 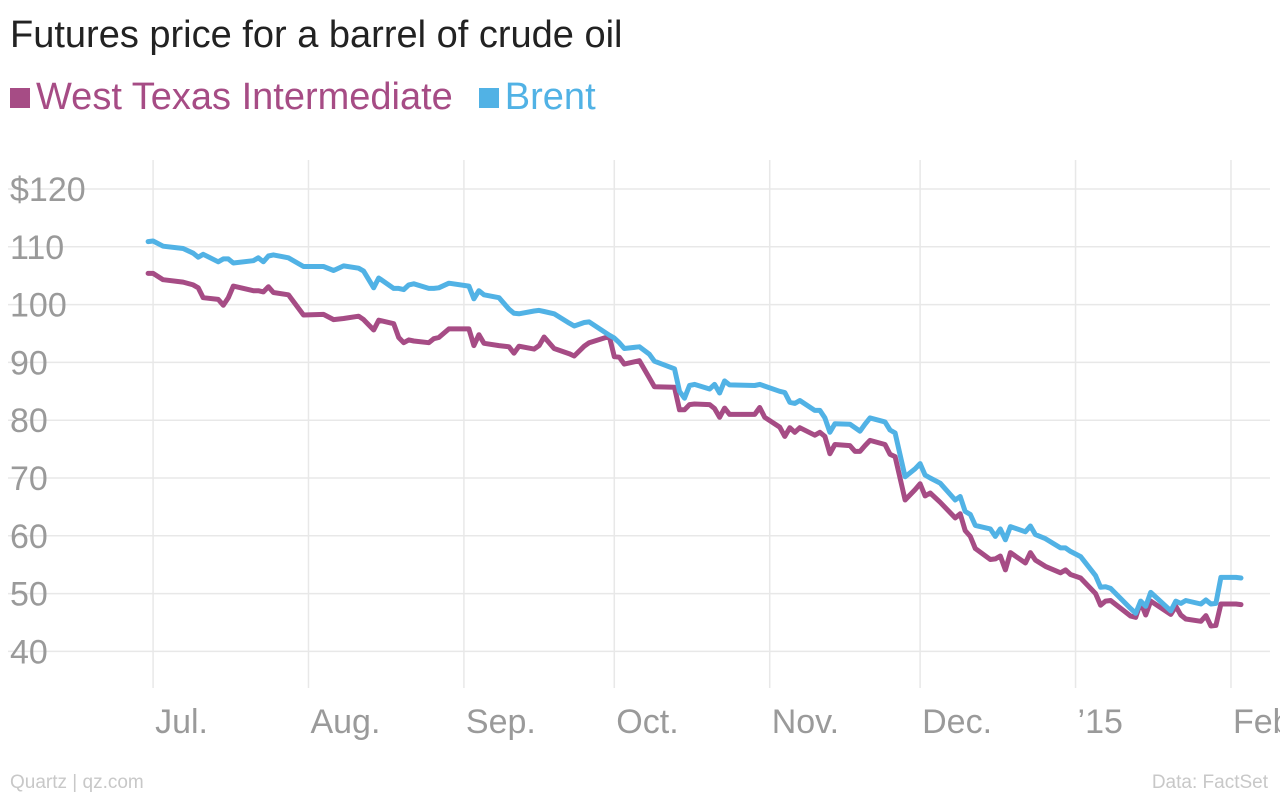 I want to click on x-tick-label: Dec., so click(x=957, y=722).